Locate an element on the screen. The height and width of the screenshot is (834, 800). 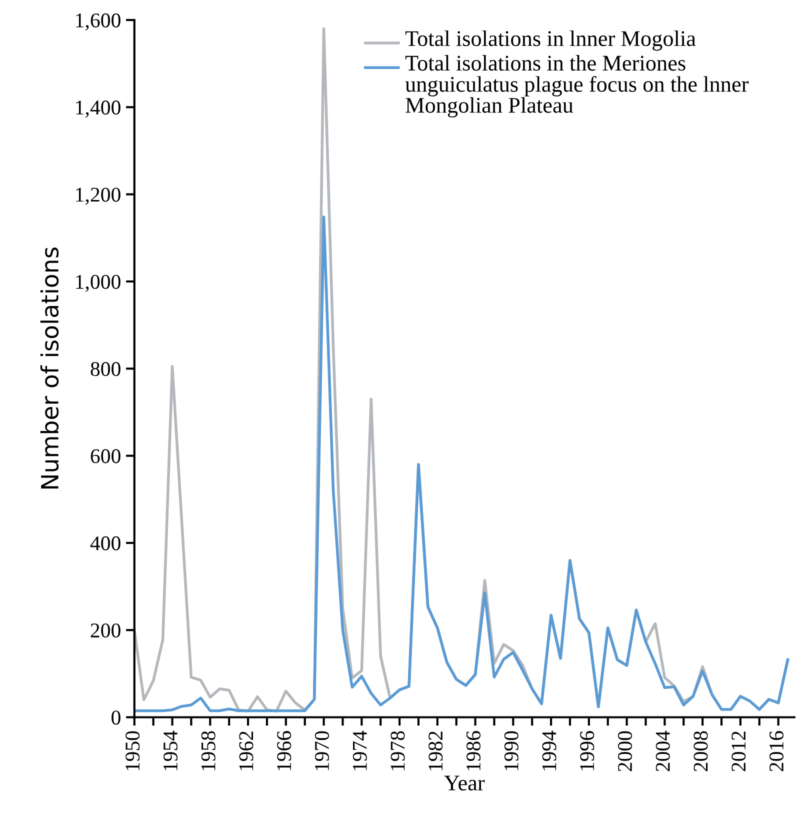
x-tick-label: 1994 is located at coordinates (549, 750).